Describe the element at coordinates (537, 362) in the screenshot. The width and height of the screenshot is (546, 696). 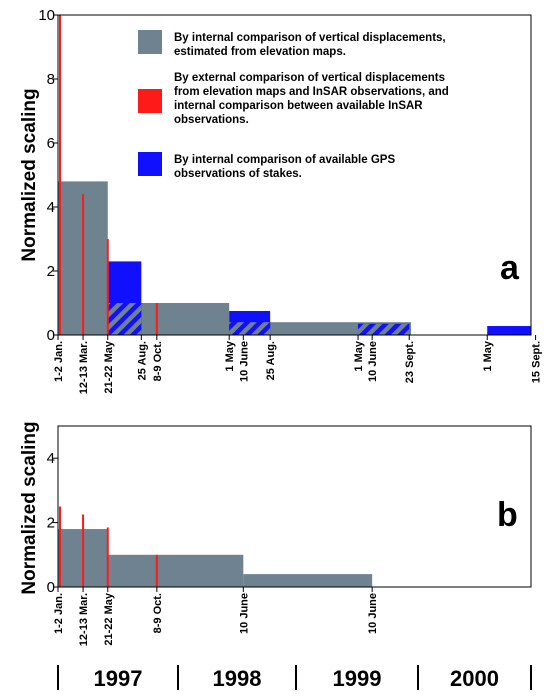
I see `x-tick-label: 15 Sept.` at that location.